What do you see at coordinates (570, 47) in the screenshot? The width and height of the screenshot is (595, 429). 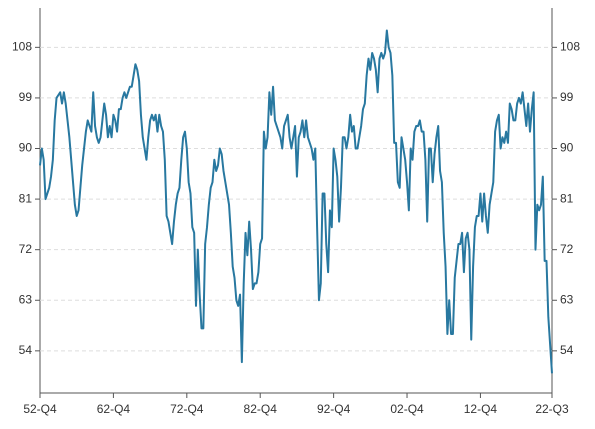 I see `y2-tick-label: 108` at bounding box center [570, 47].